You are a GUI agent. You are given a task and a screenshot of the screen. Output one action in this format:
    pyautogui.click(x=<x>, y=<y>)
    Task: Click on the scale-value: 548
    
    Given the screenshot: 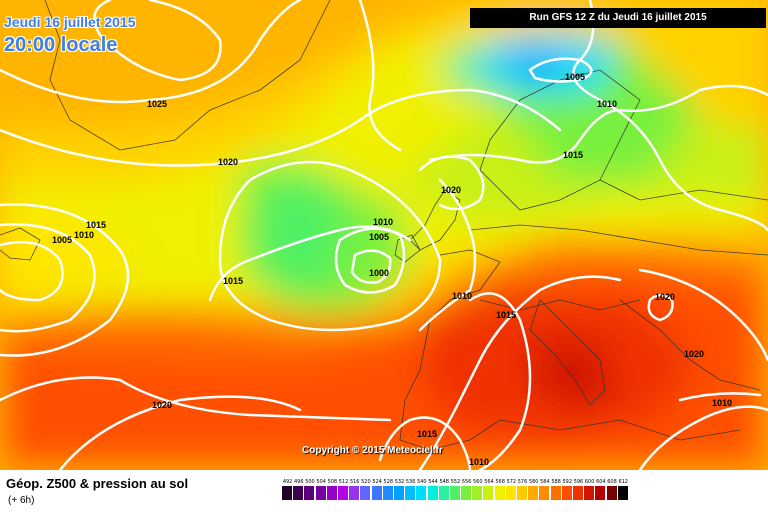 What is the action you would take?
    pyautogui.click(x=444, y=482)
    